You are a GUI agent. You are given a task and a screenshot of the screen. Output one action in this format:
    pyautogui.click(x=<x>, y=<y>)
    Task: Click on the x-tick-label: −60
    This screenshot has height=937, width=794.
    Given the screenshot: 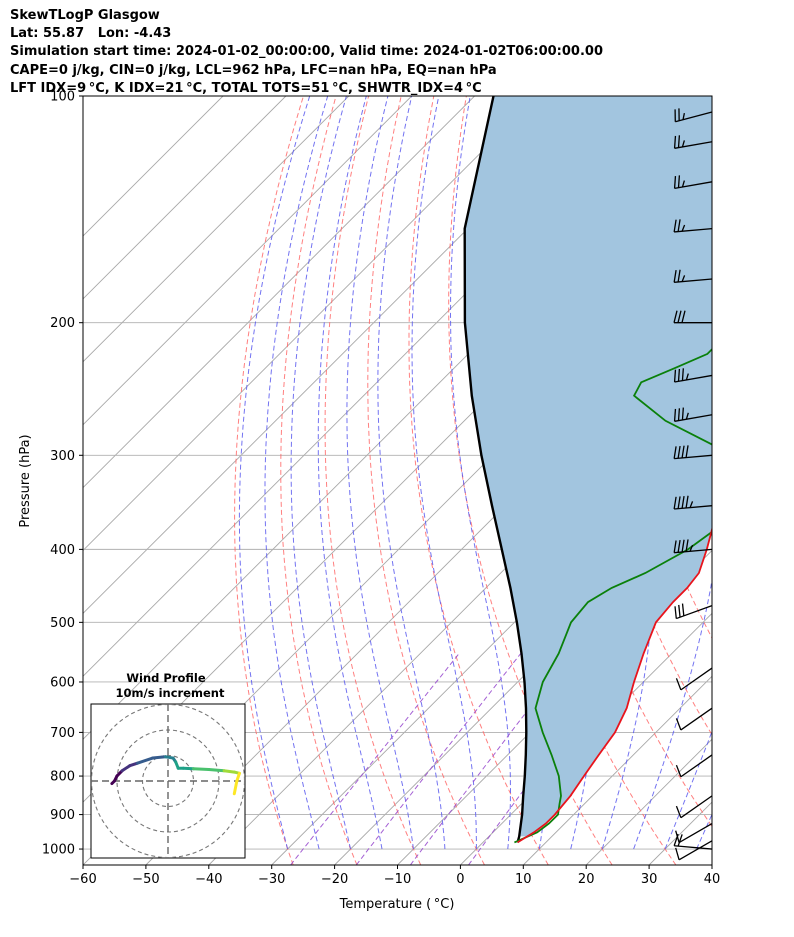 What is the action you would take?
    pyautogui.click(x=82, y=879)
    